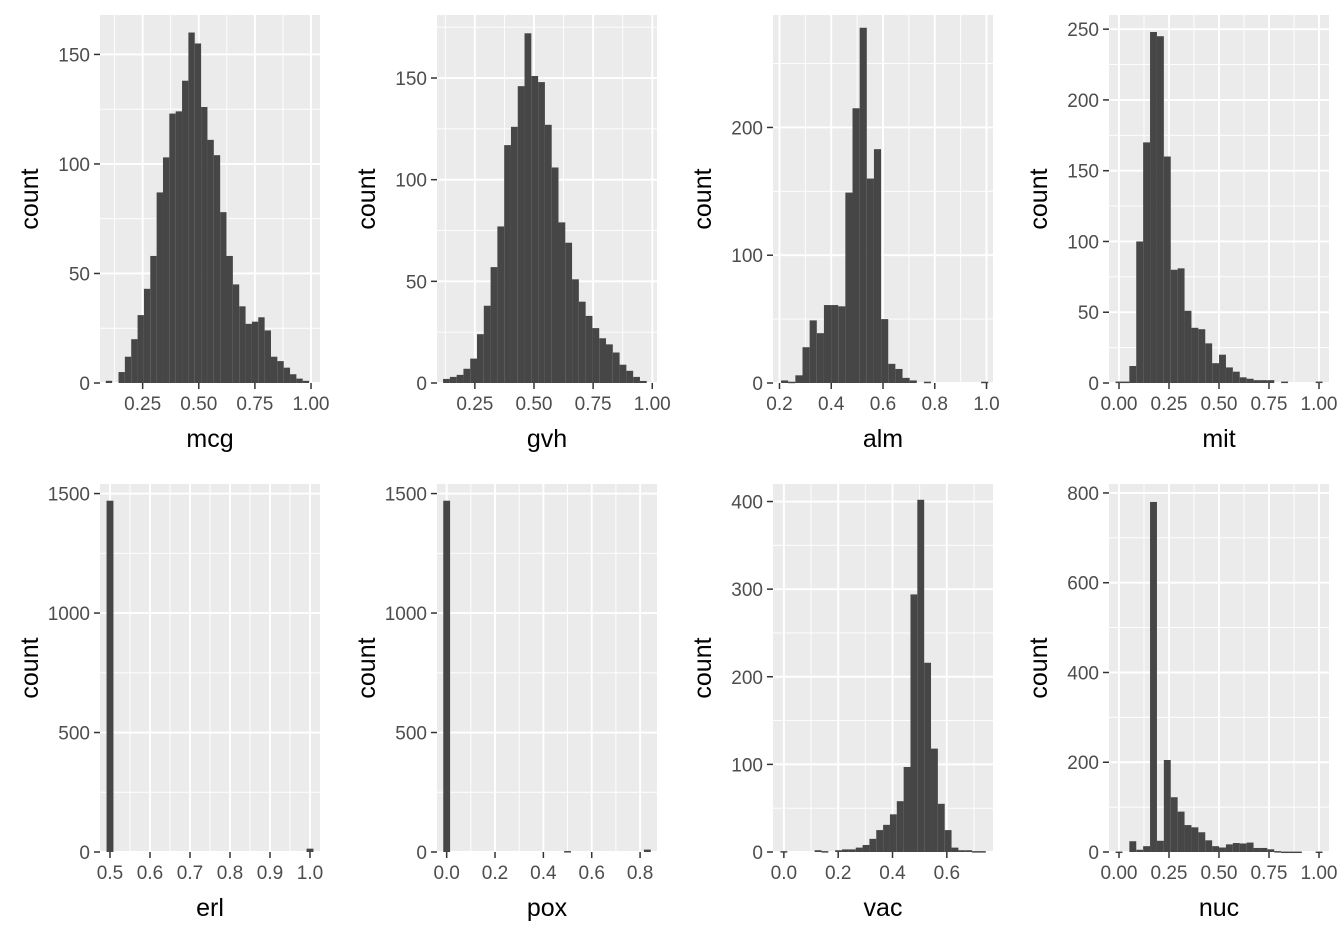  What do you see at coordinates (210, 908) in the screenshot?
I see `x-axis-title: erl` at bounding box center [210, 908].